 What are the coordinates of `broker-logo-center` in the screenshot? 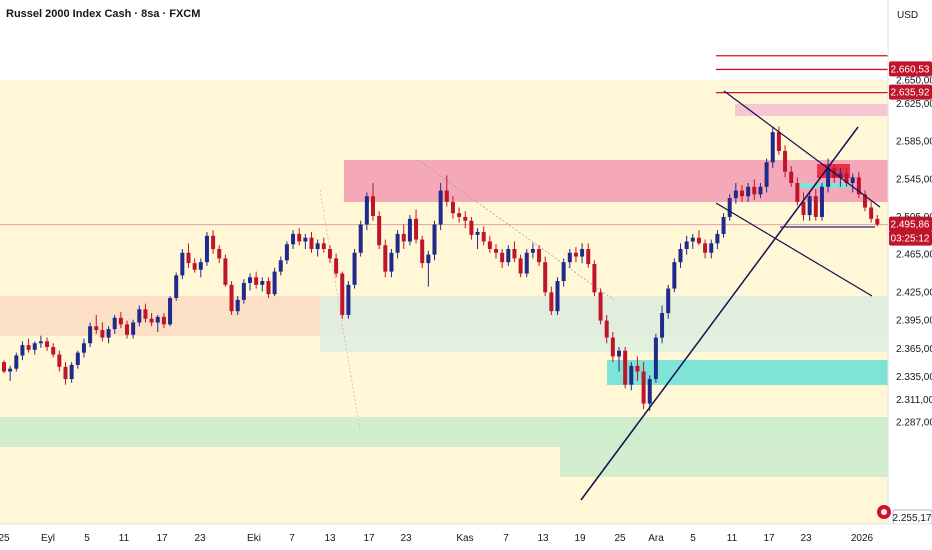 It's located at (884, 512).